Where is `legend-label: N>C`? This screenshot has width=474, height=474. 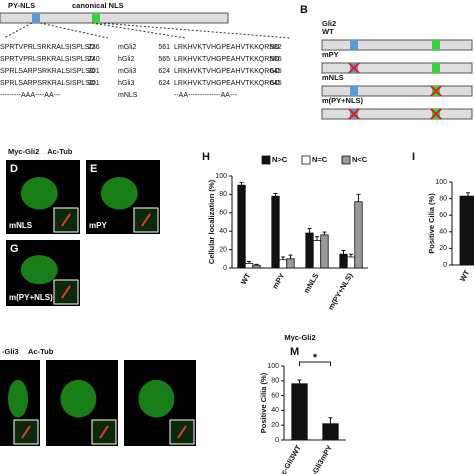 legend-label: N>C is located at coordinates (280, 159).